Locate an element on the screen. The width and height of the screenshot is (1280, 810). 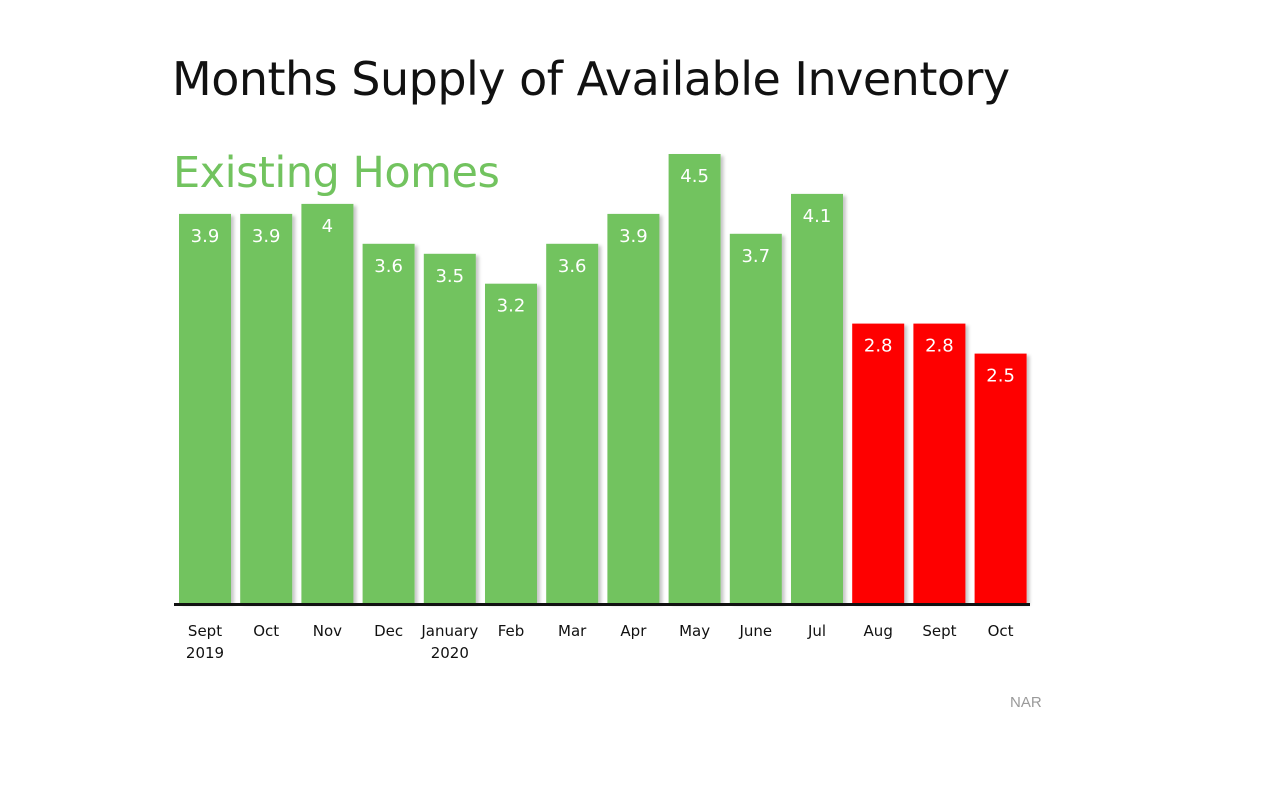
x-tick-label-7: Apr is located at coordinates (633, 631).